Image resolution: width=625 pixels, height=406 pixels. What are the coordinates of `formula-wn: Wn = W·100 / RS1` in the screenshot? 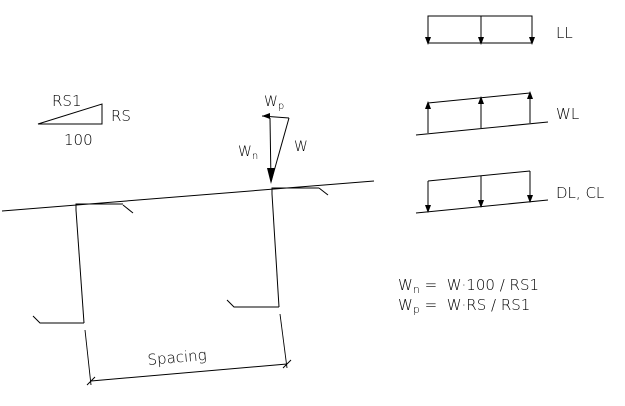 It's located at (468, 286).